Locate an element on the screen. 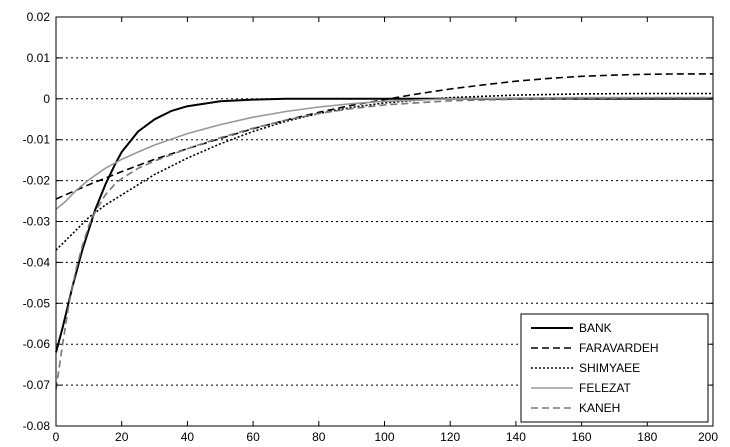 This screenshot has width=730, height=447. y-tick-label: 0.01 is located at coordinates (39, 58).